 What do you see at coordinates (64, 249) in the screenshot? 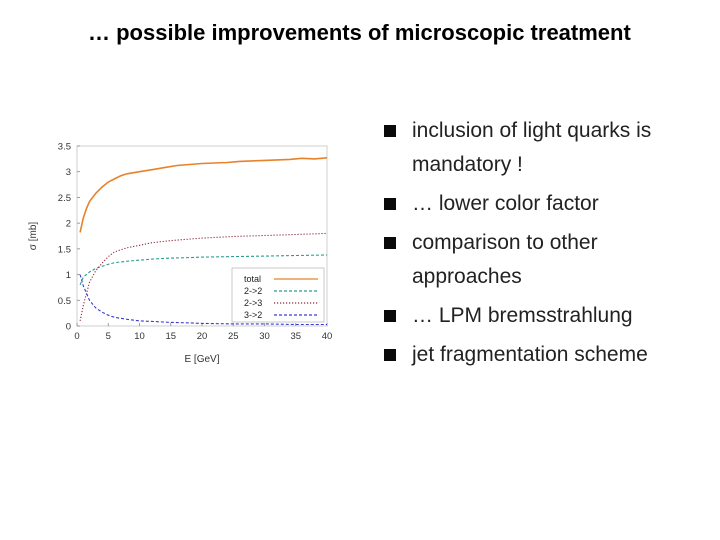
I see `y-tick-label: 1.5` at bounding box center [64, 249].